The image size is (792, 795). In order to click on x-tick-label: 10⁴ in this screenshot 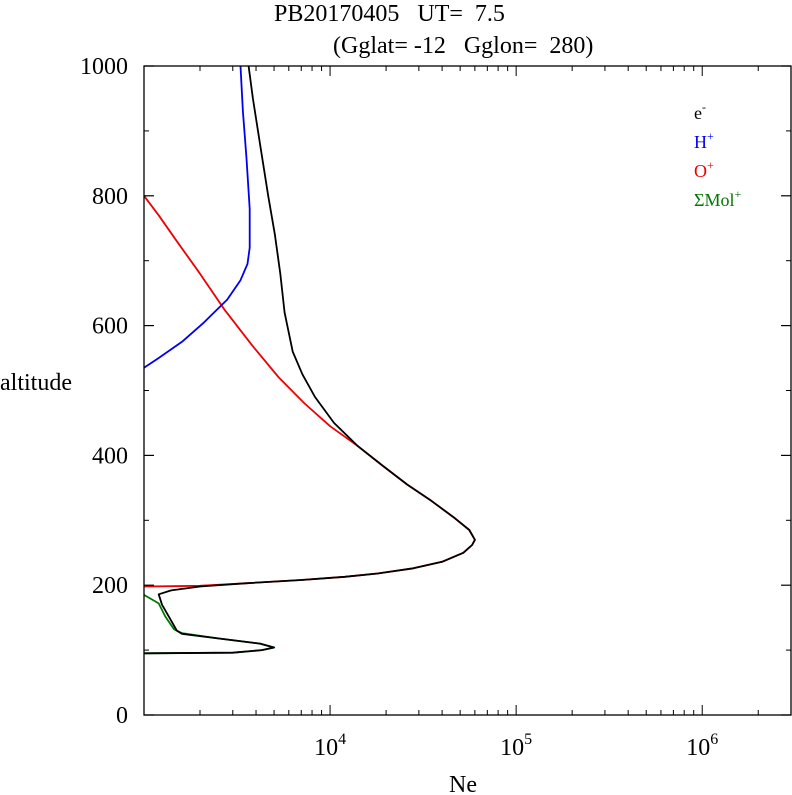, I will do `click(330, 746)`.